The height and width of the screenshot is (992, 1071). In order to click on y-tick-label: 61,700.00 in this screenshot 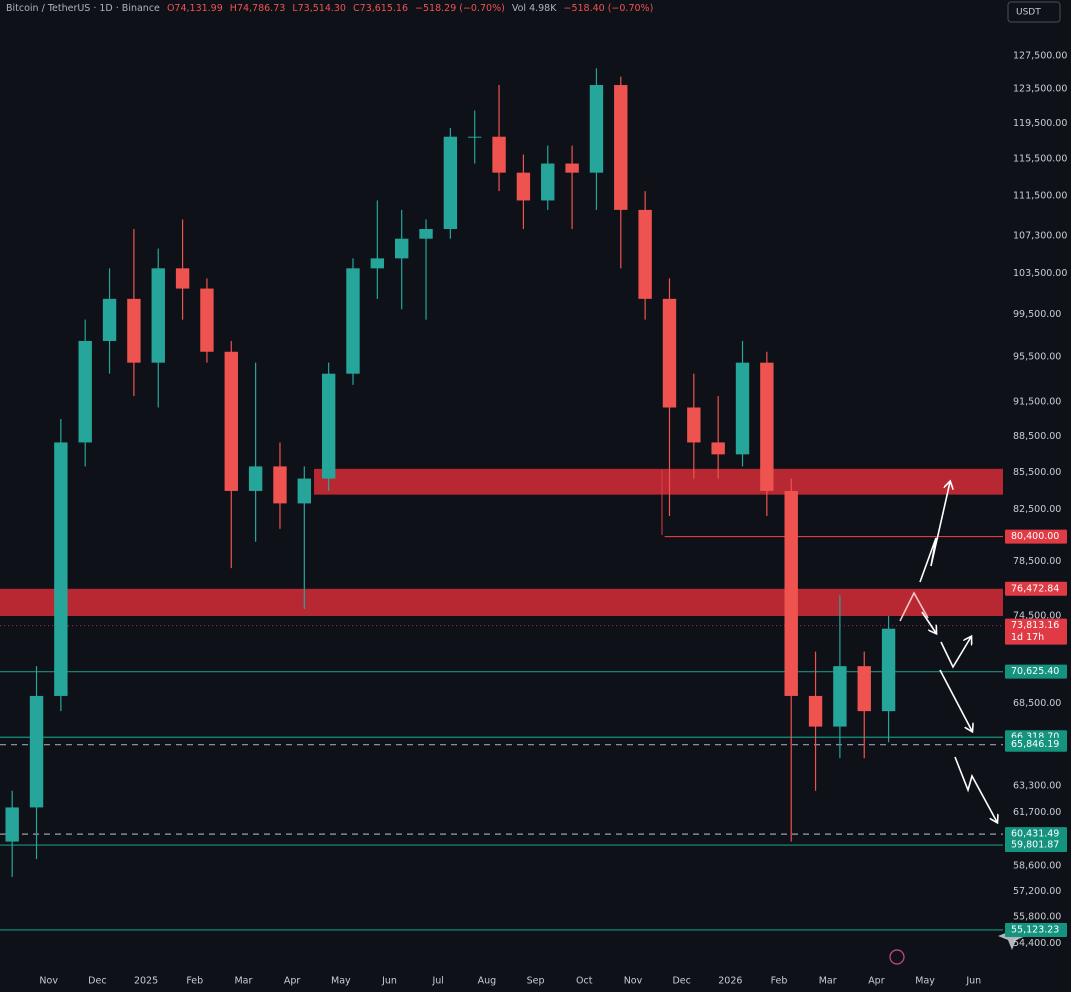, I will do `click(1037, 812)`.